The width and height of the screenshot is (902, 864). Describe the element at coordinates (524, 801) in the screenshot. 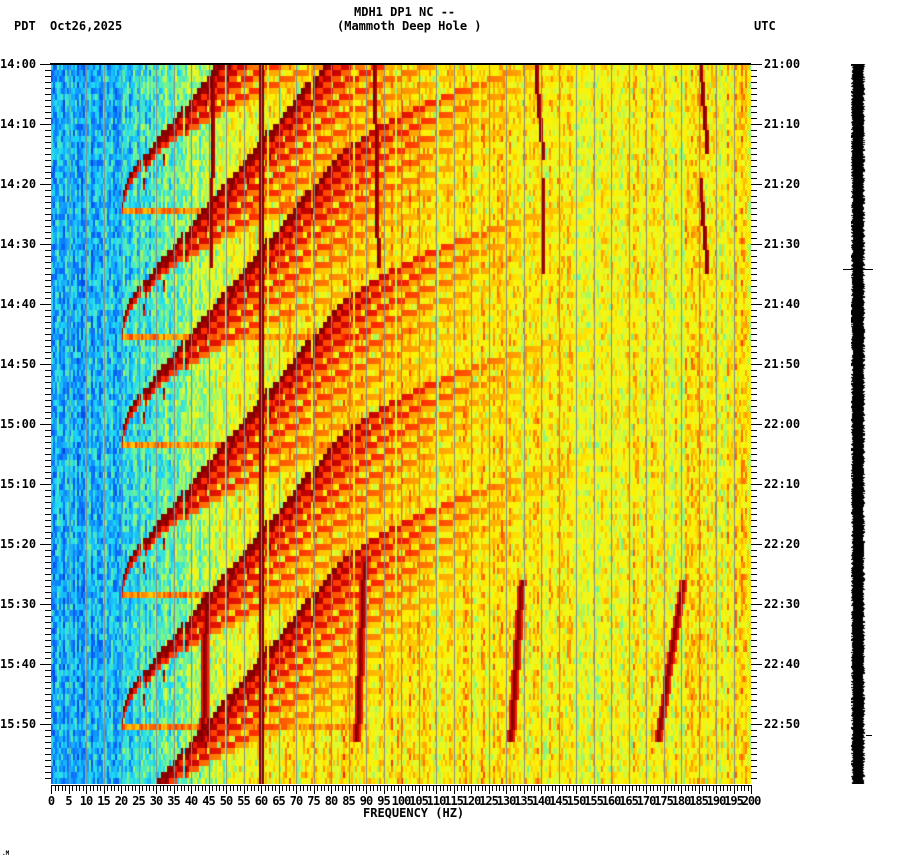

I see `frequency-label: 135` at that location.